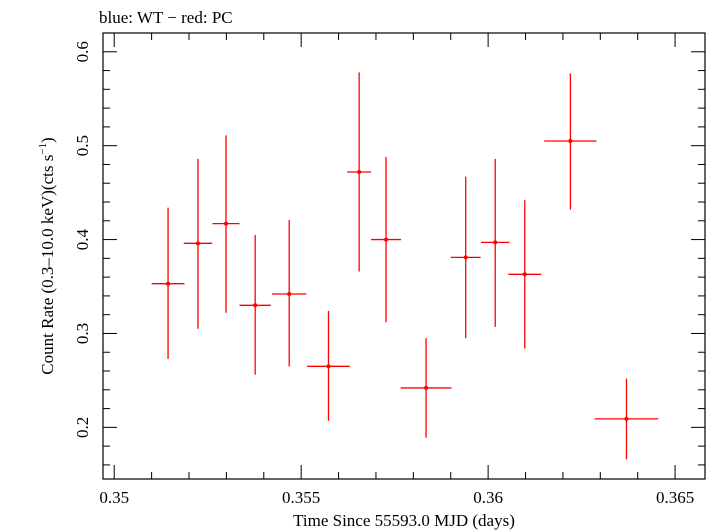  What do you see at coordinates (47, 265) in the screenshot?
I see `y-axis-label-main: Count Rate (0.3–10.0 keV)(cts s` at bounding box center [47, 265].